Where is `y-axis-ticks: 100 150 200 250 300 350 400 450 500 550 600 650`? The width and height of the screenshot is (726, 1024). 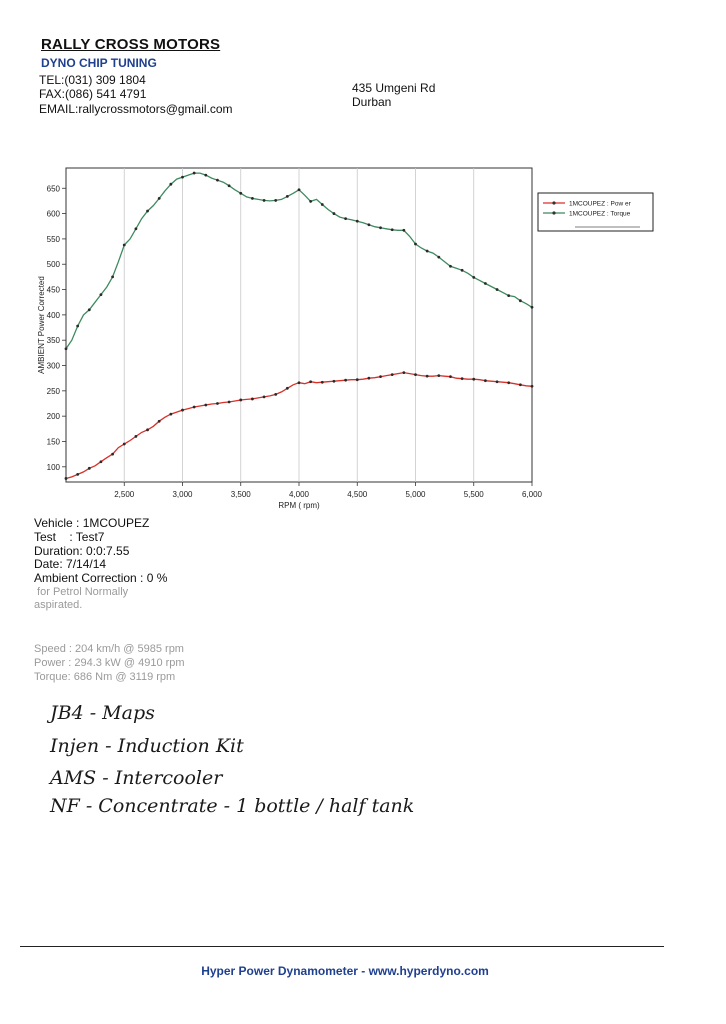
y-axis-ticks: 100 150 200 250 300 350 400 450 500 550 600 650 is located at coordinates (56, 328).